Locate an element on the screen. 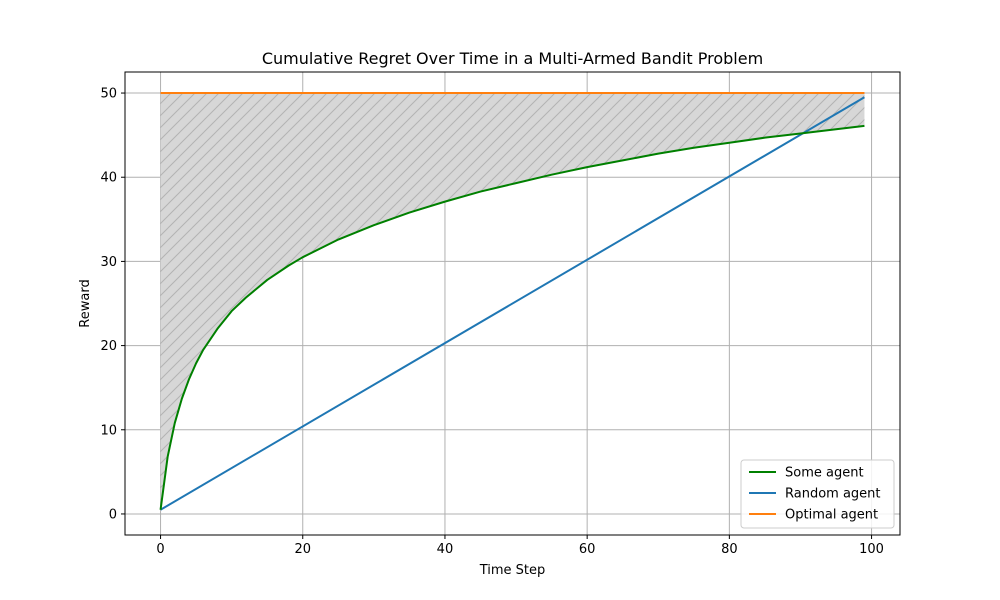 The image size is (1000, 600). y-tick-label: 30 is located at coordinates (108, 262).